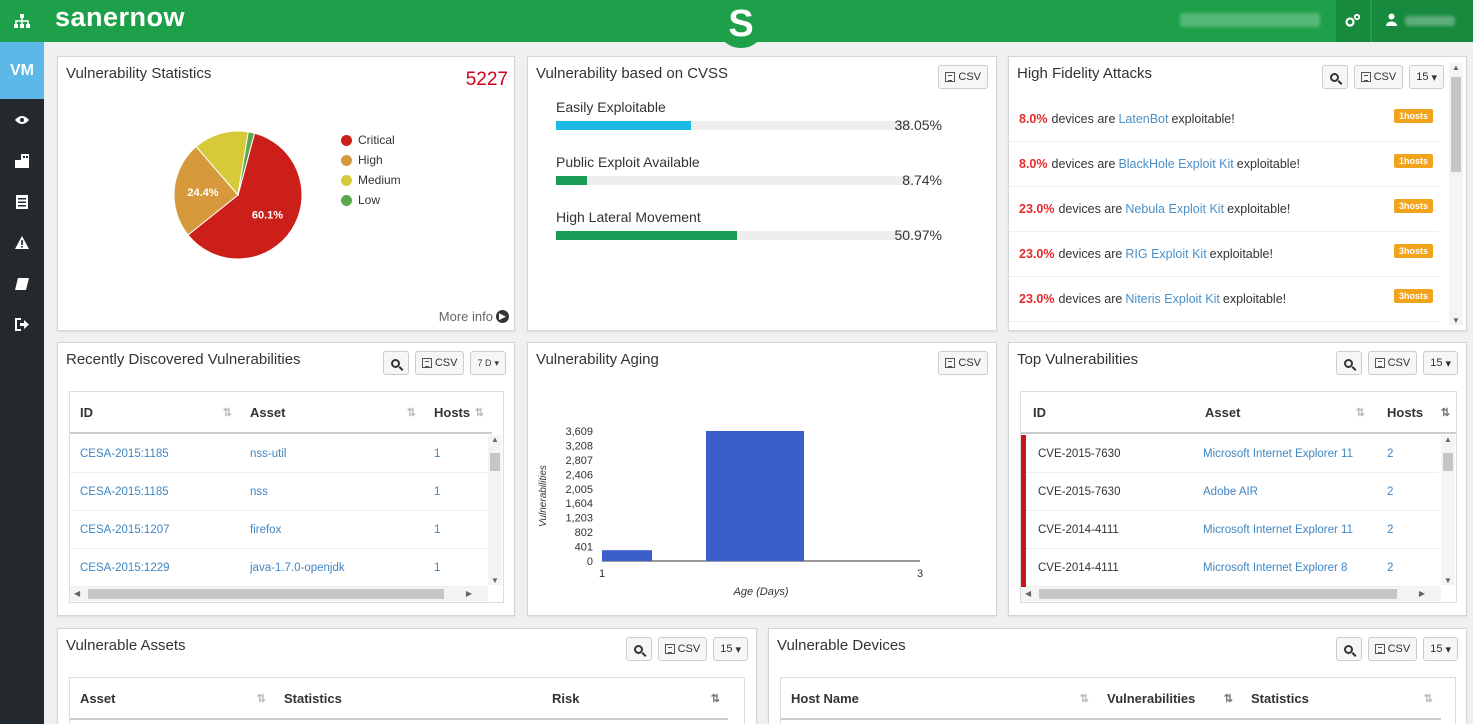 The height and width of the screenshot is (724, 1473). I want to click on sort-desc-icon: ⇅, so click(1228, 698).